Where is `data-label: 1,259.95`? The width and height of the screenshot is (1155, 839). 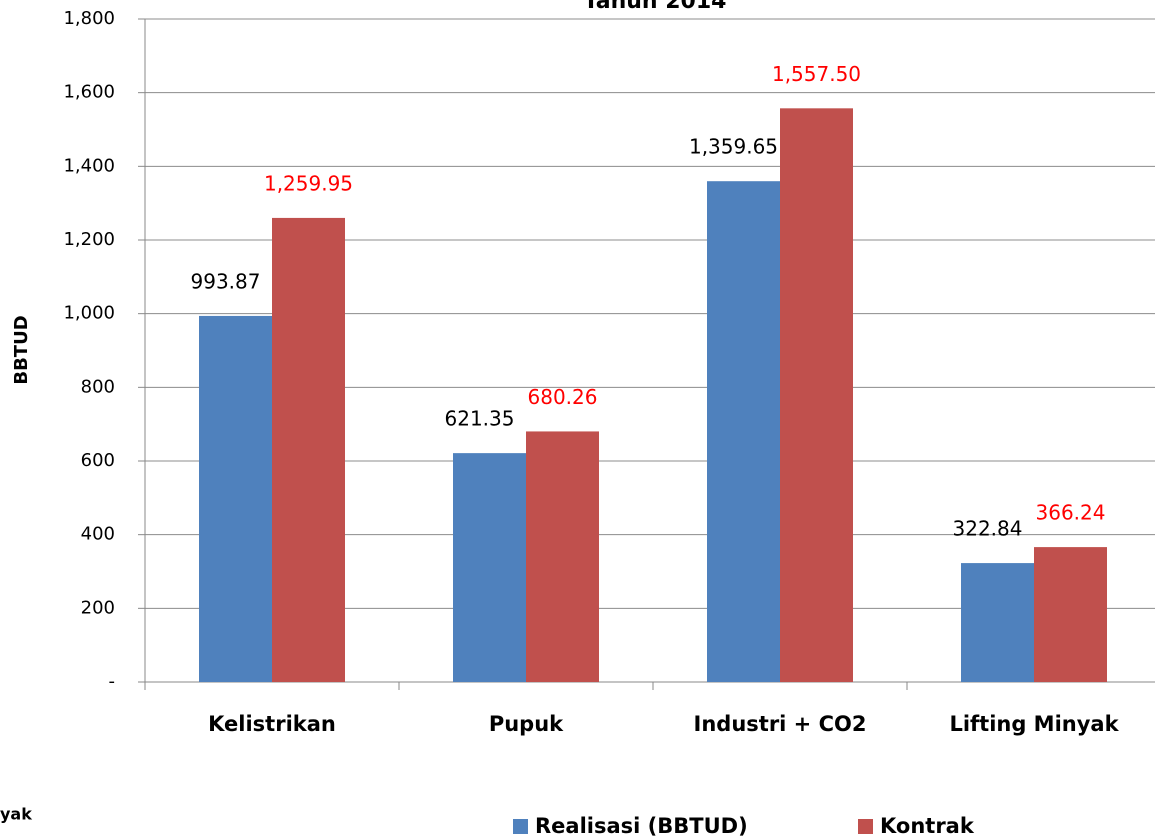 data-label: 1,259.95 is located at coordinates (308, 183).